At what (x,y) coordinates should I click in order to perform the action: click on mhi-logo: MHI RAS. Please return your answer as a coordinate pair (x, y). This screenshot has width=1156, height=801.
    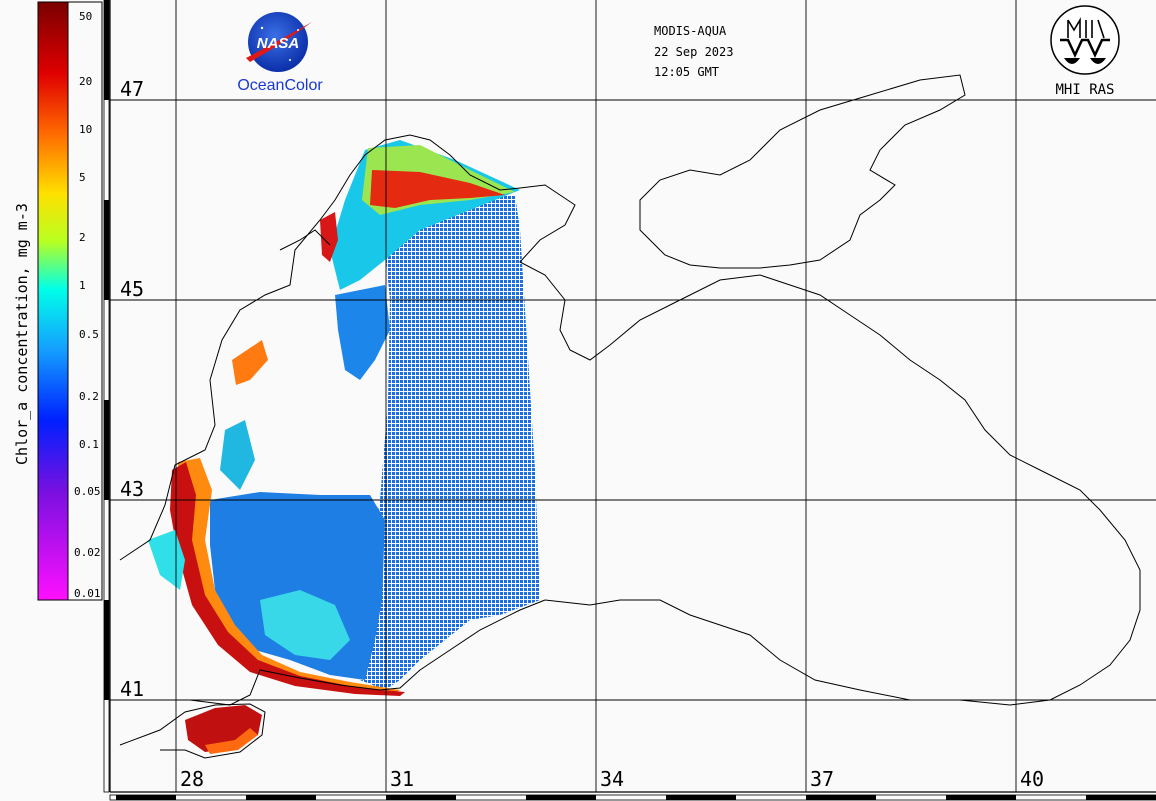
    Looking at the image, I should click on (1085, 51).